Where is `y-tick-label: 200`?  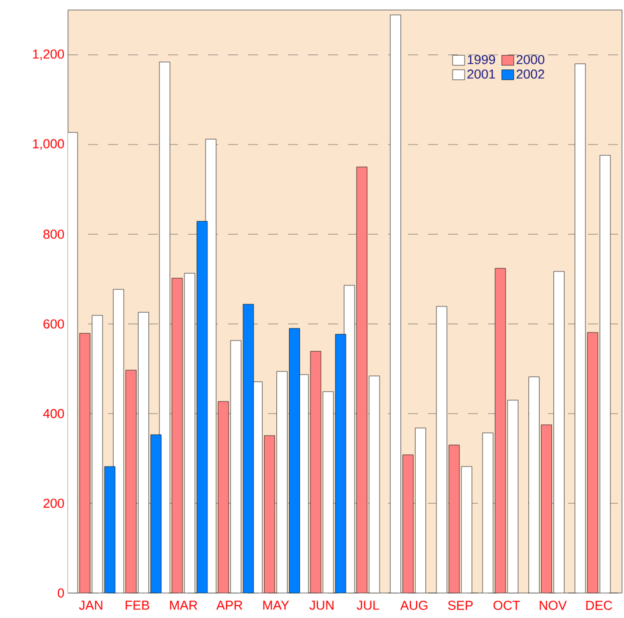 y-tick-label: 200 is located at coordinates (54, 503).